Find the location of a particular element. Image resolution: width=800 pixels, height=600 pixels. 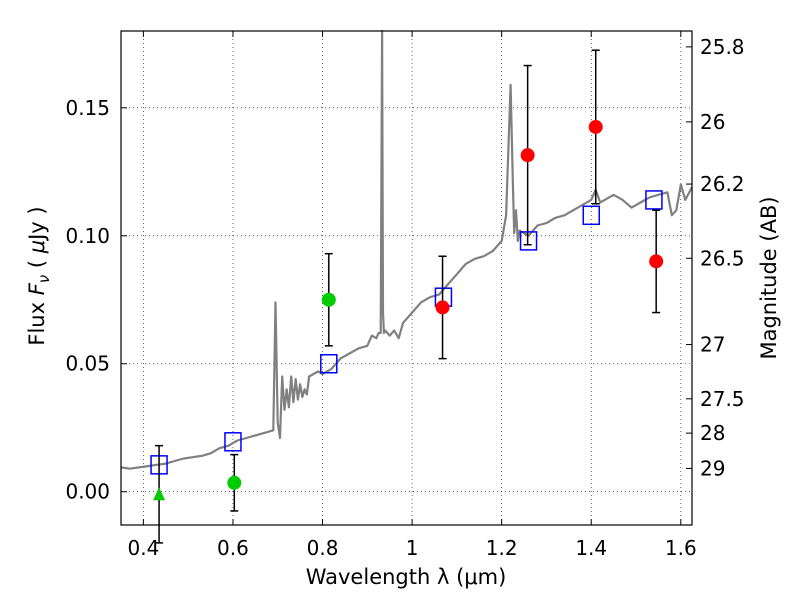

x-tick-label: 0.6 is located at coordinates (233, 548).